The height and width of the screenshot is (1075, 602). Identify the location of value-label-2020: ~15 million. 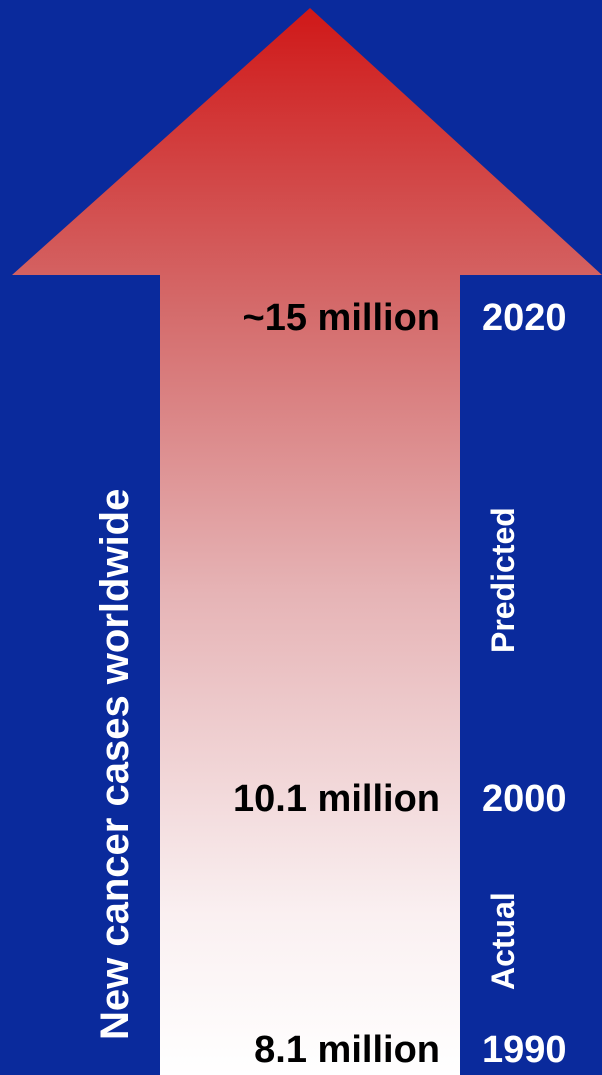
(341, 318).